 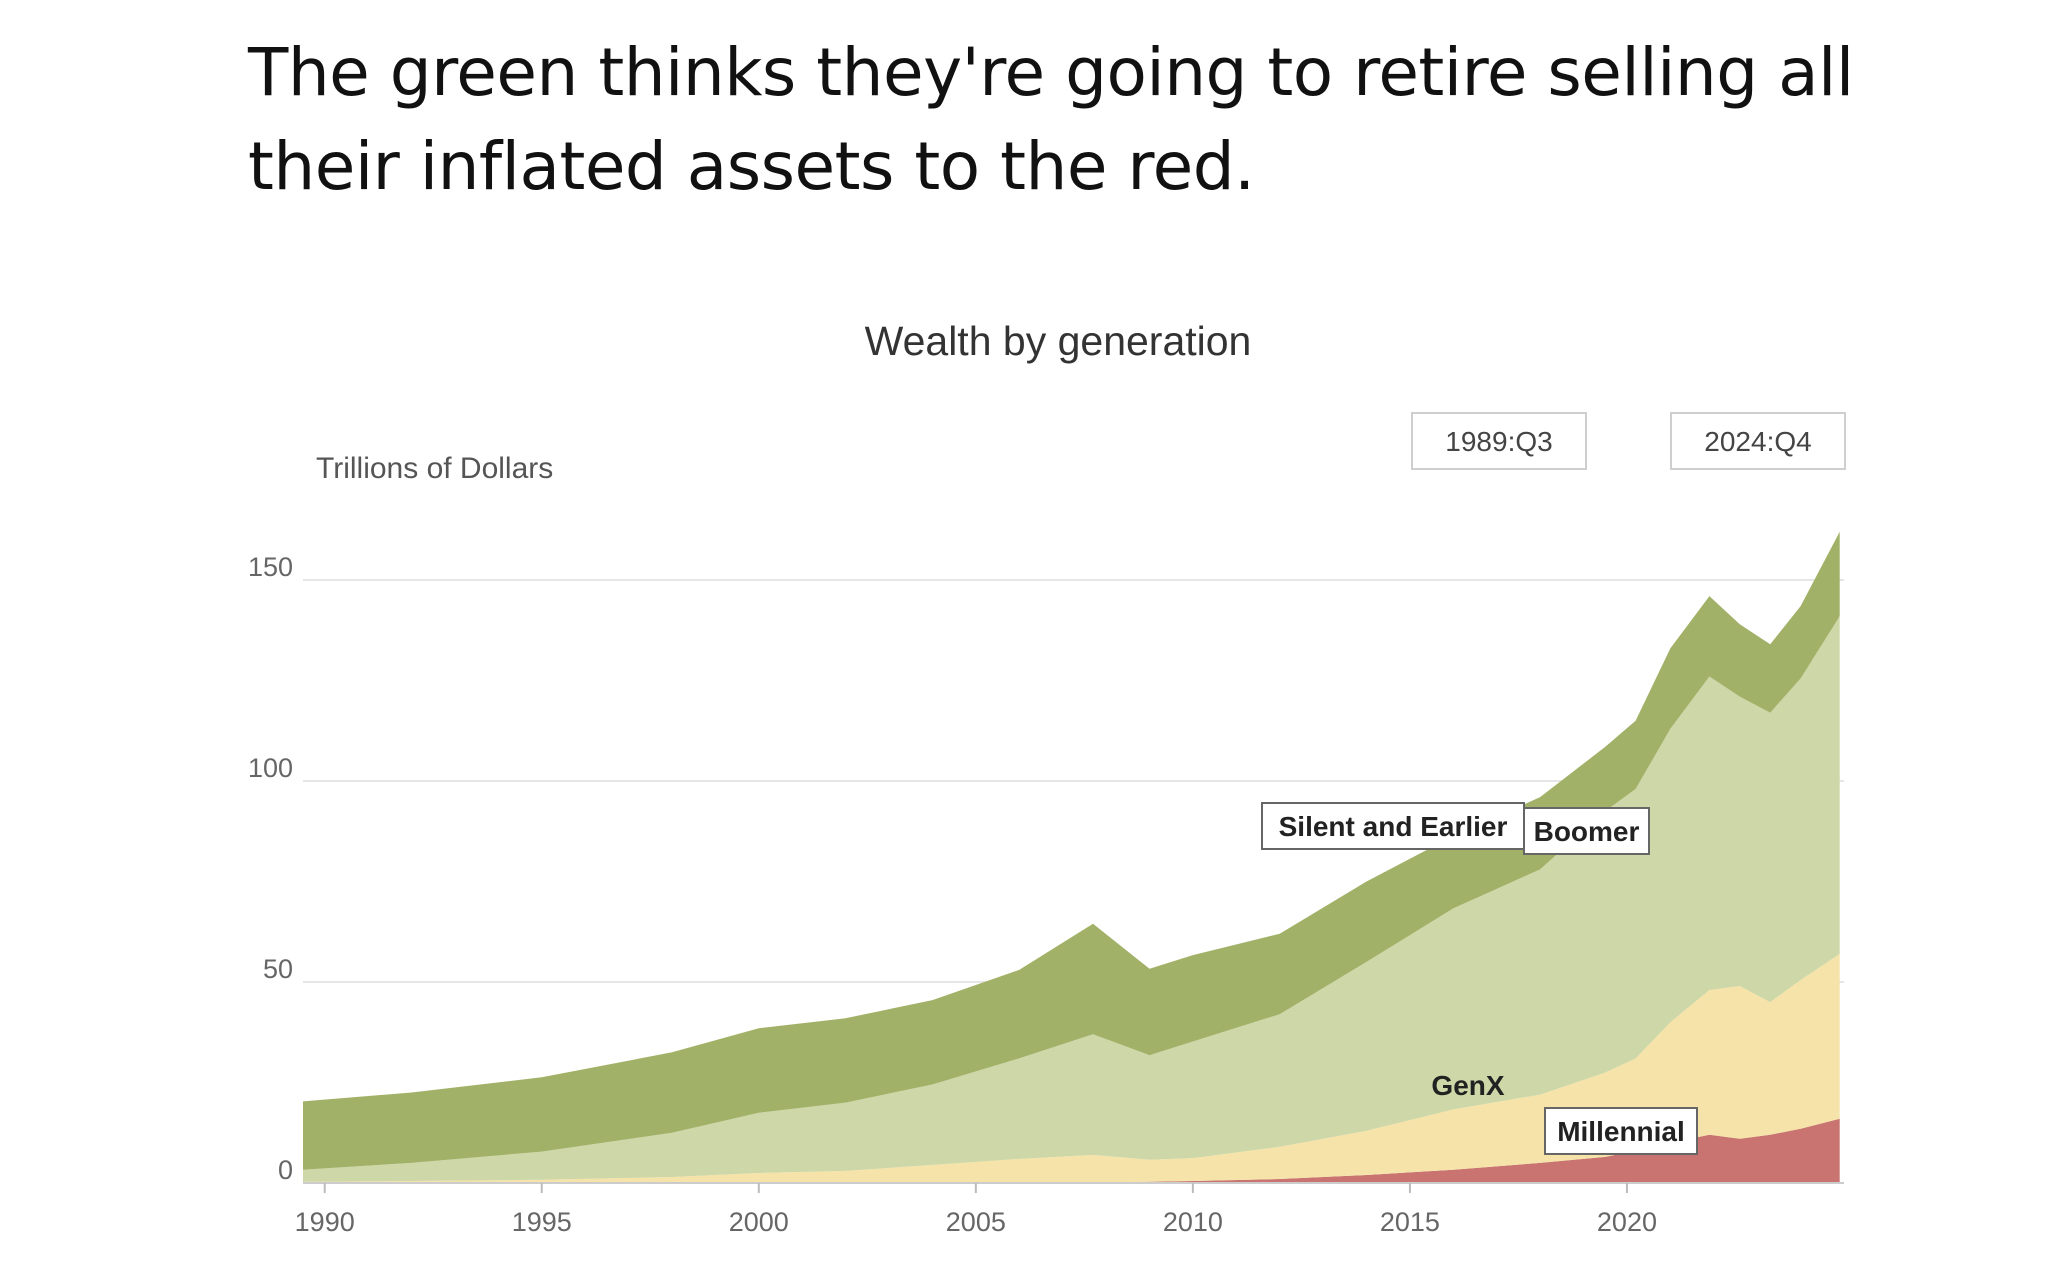 I want to click on x-tick-label-2005: 2005, so click(x=976, y=1222).